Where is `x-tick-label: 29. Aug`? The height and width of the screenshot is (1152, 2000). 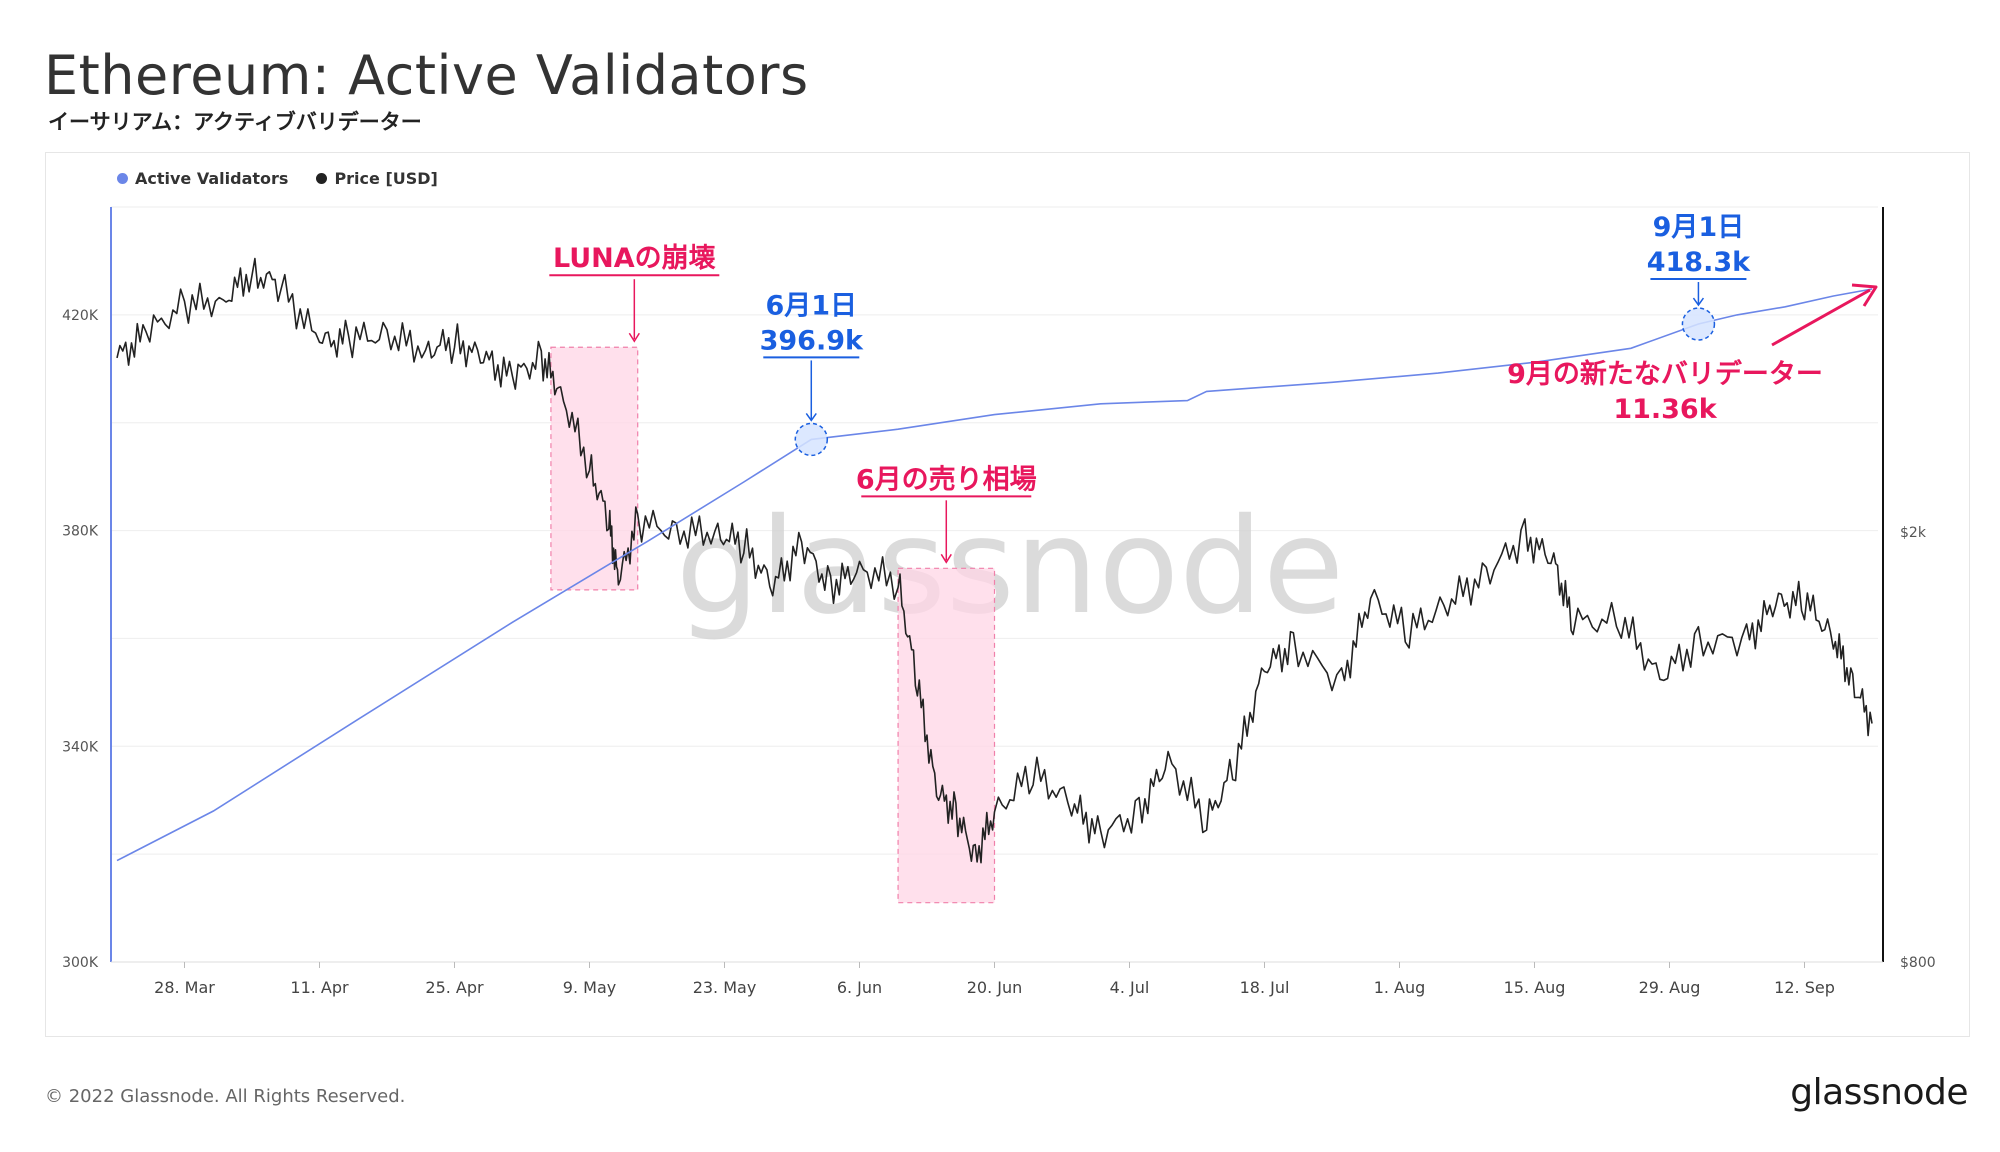
x-tick-label: 29. Aug is located at coordinates (1670, 987).